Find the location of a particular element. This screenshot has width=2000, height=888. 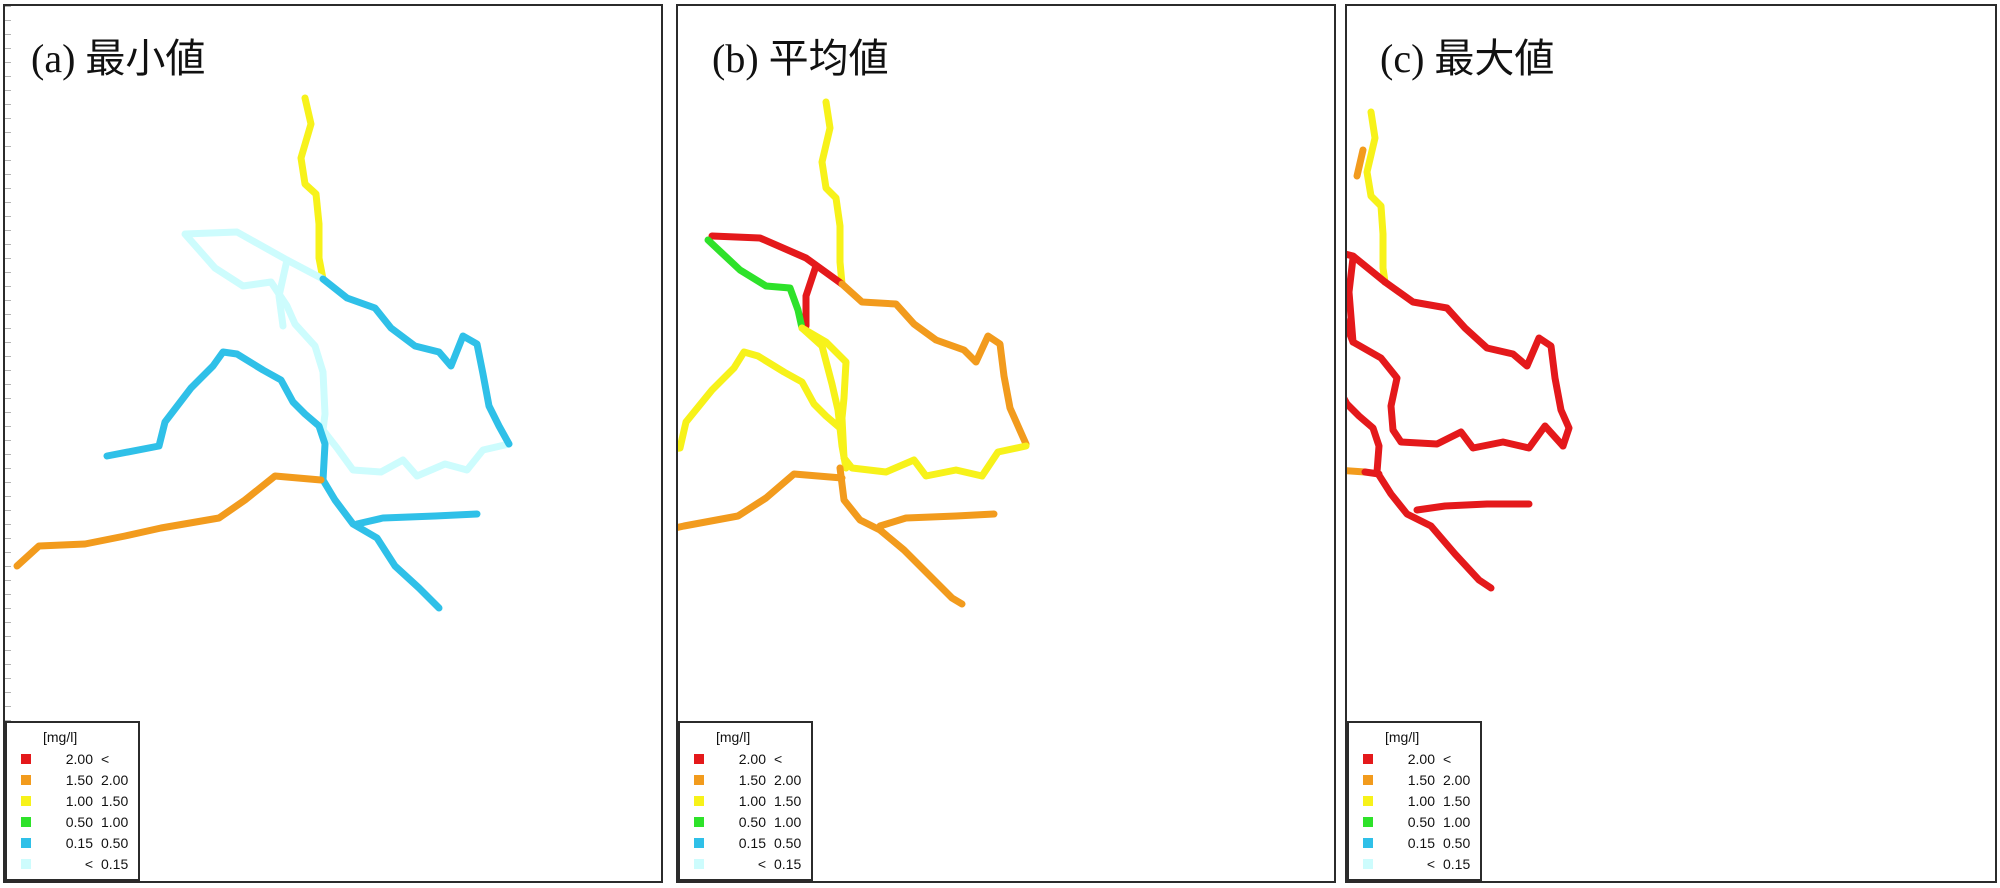

river-segment-green is located at coordinates (755, 284).